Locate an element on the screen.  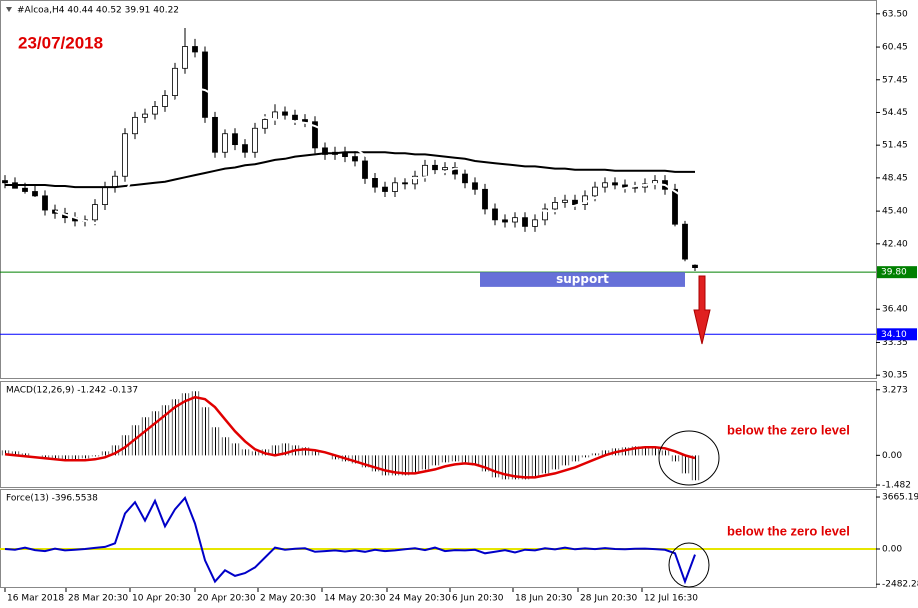
y-tick-label: -2482.284 is located at coordinates (900, 585).